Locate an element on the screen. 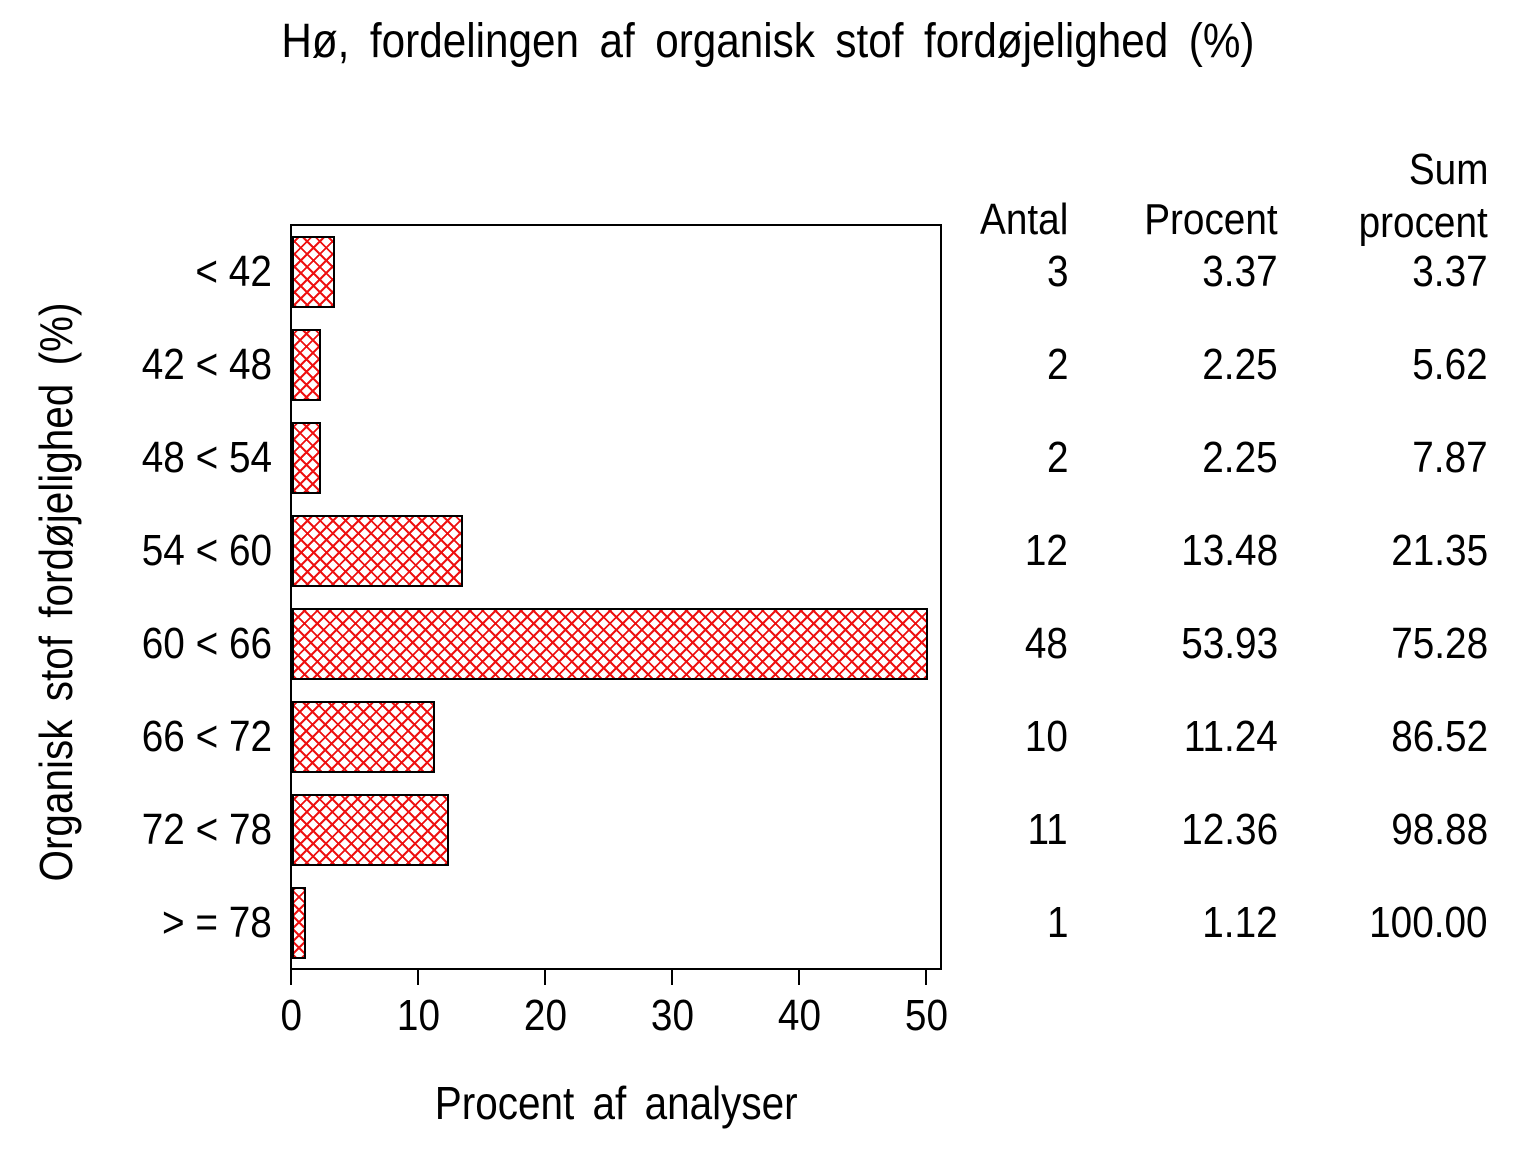  table-cell-sum-3: 21.35 is located at coordinates (1439, 550).